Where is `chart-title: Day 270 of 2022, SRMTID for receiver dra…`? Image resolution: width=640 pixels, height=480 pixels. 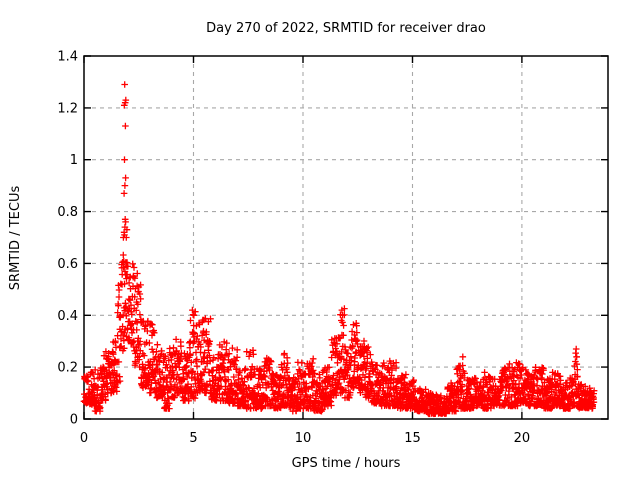 chart-title: Day 270 of 2022, SRMTID for receiver dra… is located at coordinates (346, 28).